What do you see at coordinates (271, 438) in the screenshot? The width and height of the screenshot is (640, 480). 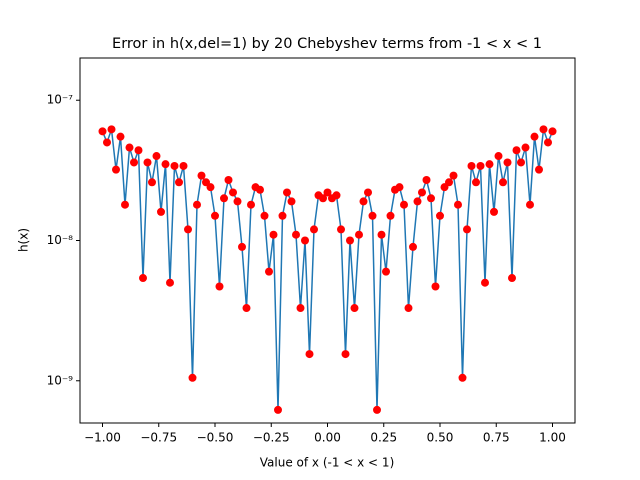 I see `x-tick-label: −0.25` at bounding box center [271, 438].